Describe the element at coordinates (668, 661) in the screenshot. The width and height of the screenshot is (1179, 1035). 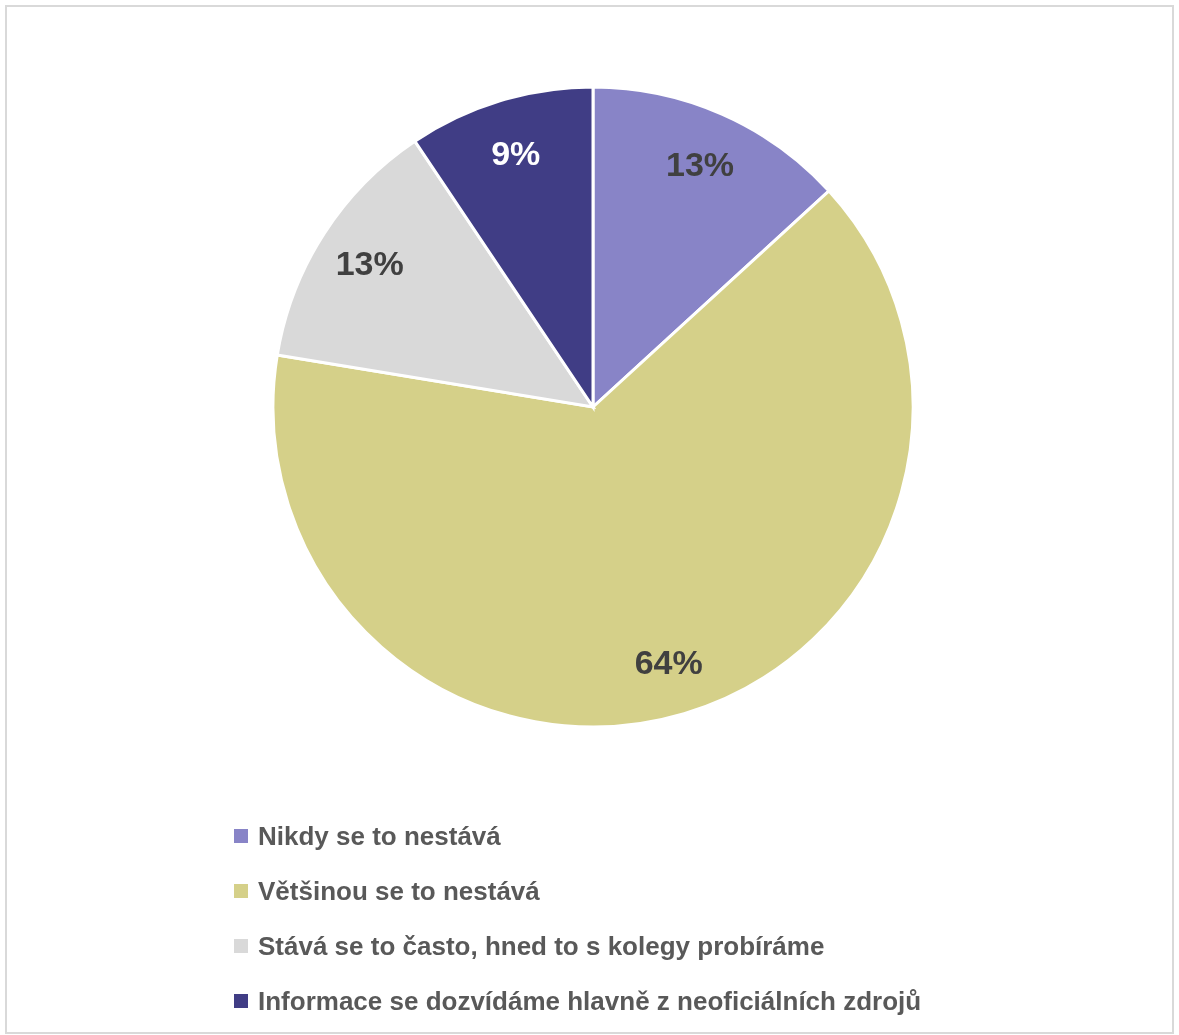
I see `data-label: 64%` at that location.